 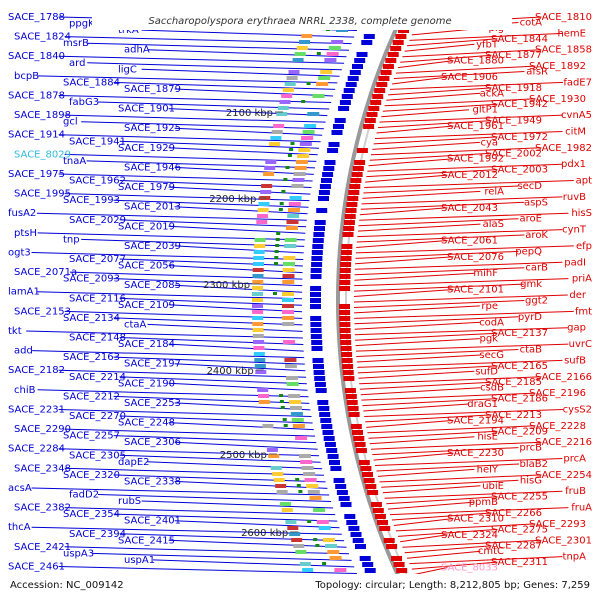 What do you see at coordinates (36, 449) in the screenshot?
I see `gene-label: SACE_2284` at bounding box center [36, 449].